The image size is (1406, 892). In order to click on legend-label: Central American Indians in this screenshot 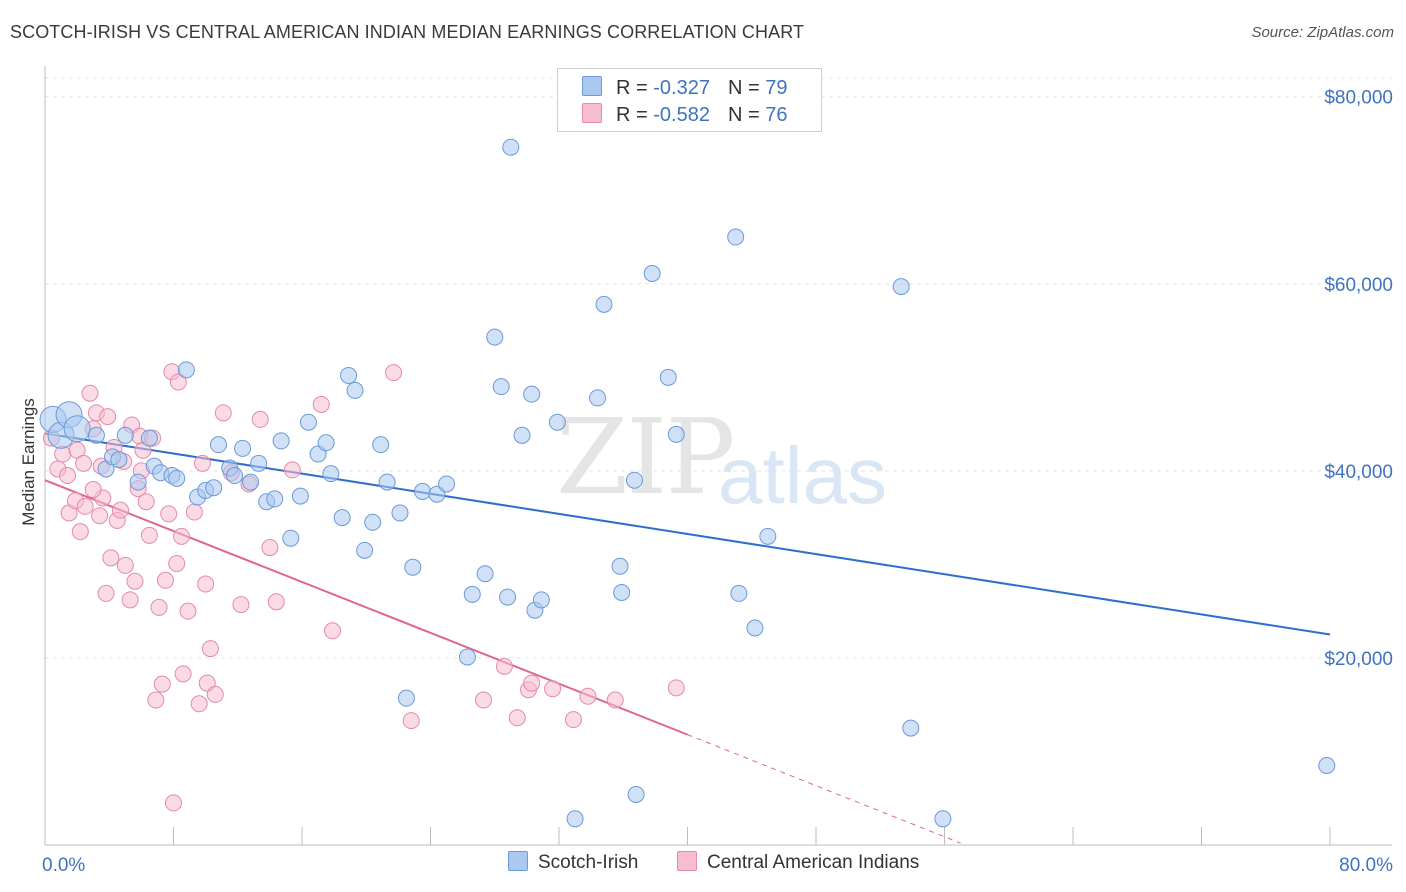, I will do `click(813, 862)`.